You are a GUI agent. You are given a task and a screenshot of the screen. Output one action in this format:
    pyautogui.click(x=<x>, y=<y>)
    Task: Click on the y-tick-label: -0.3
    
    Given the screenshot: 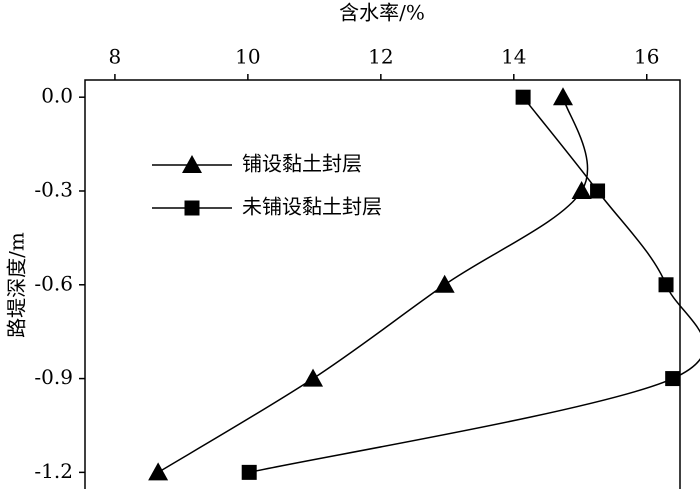 What is the action you would take?
    pyautogui.click(x=53, y=189)
    